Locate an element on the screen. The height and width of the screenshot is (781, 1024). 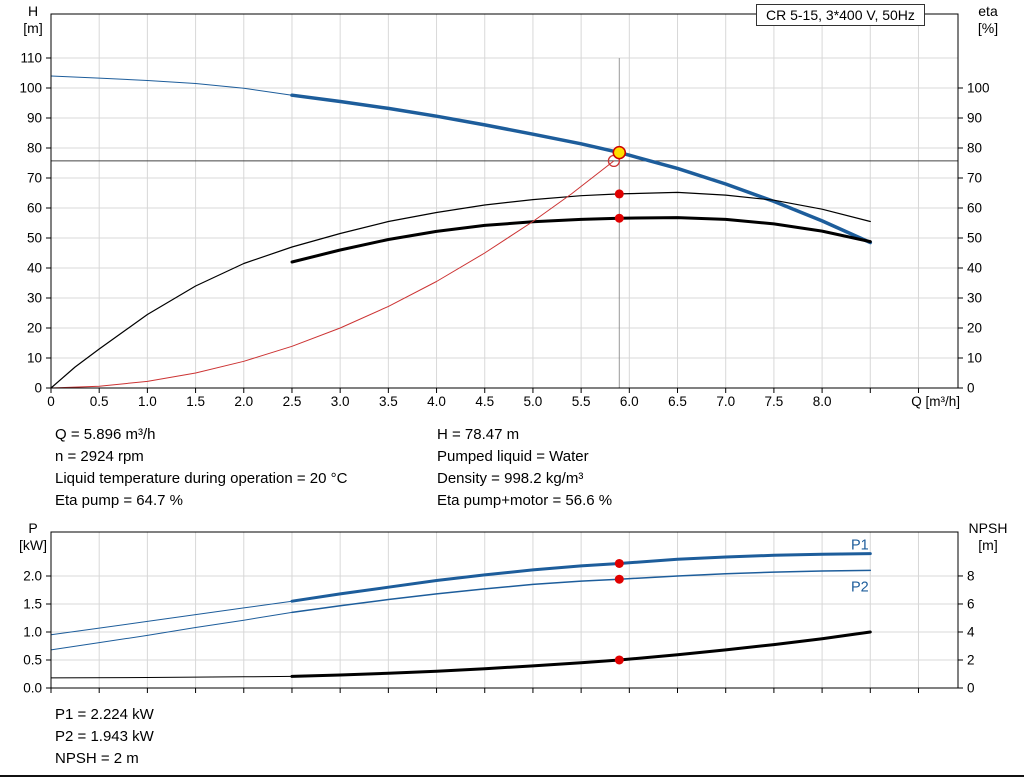
eta-pump-motor-point is located at coordinates (619, 218).